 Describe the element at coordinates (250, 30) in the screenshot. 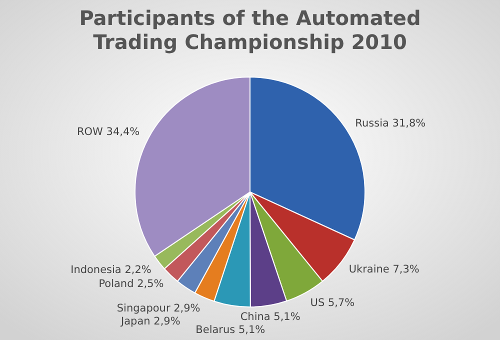

I see `chart-title: Participants of the Automated Trading Championship 2010` at that location.